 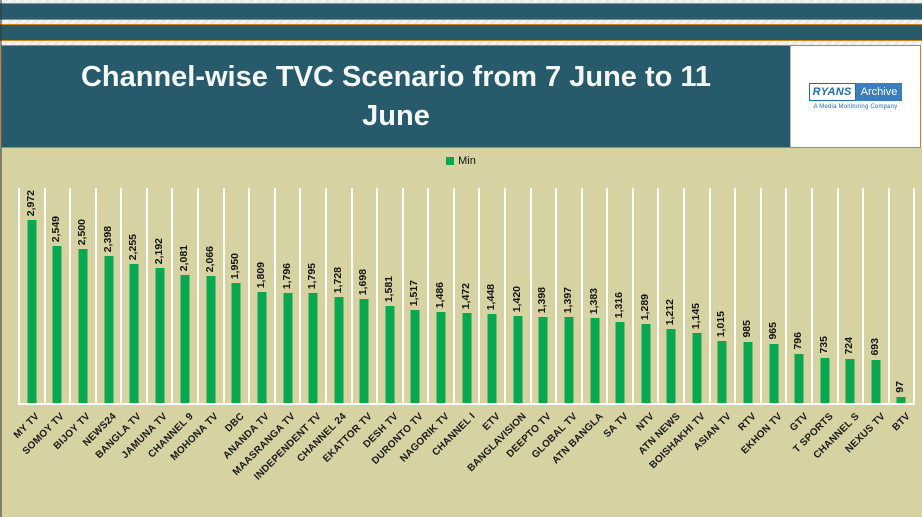 What do you see at coordinates (133, 246) in the screenshot?
I see `bar-value-label: 2,255` at bounding box center [133, 246].